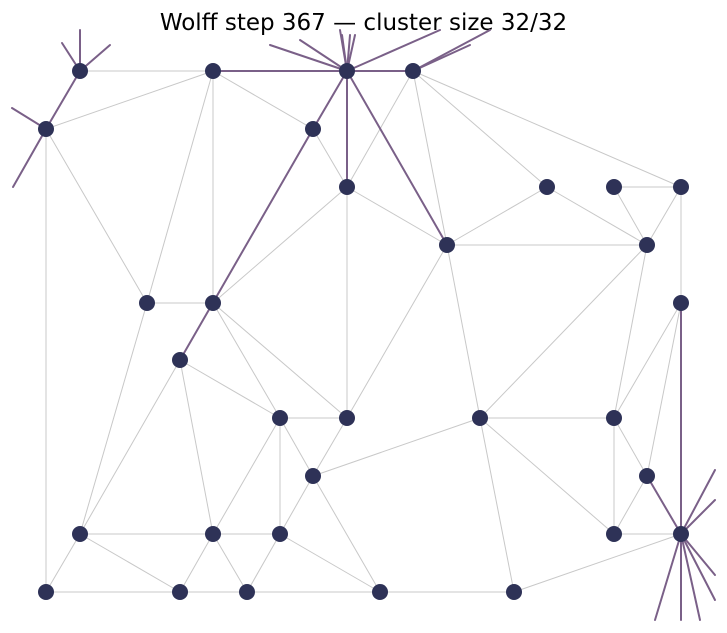  Describe the element at coordinates (363, 23) in the screenshot. I see `graph-title: Wolff step 367 — cluster size 32/32` at that location.